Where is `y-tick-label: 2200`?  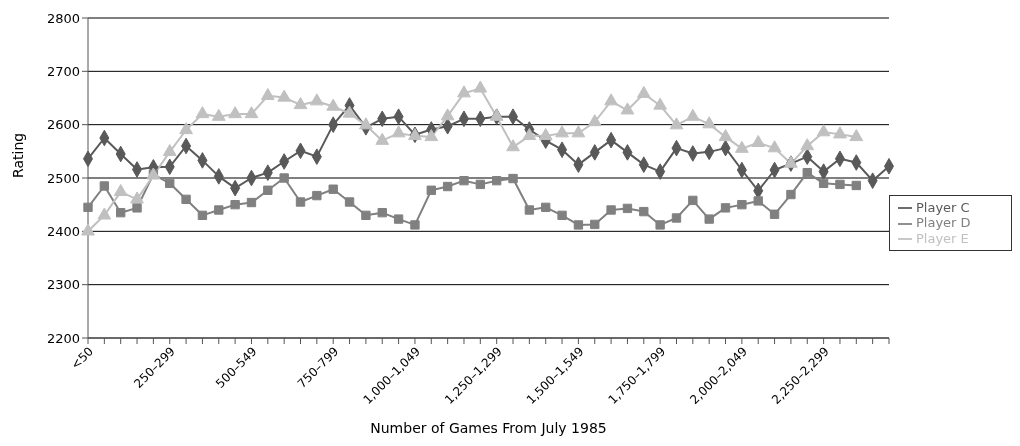 y-tick-label: 2200 is located at coordinates (63, 338).